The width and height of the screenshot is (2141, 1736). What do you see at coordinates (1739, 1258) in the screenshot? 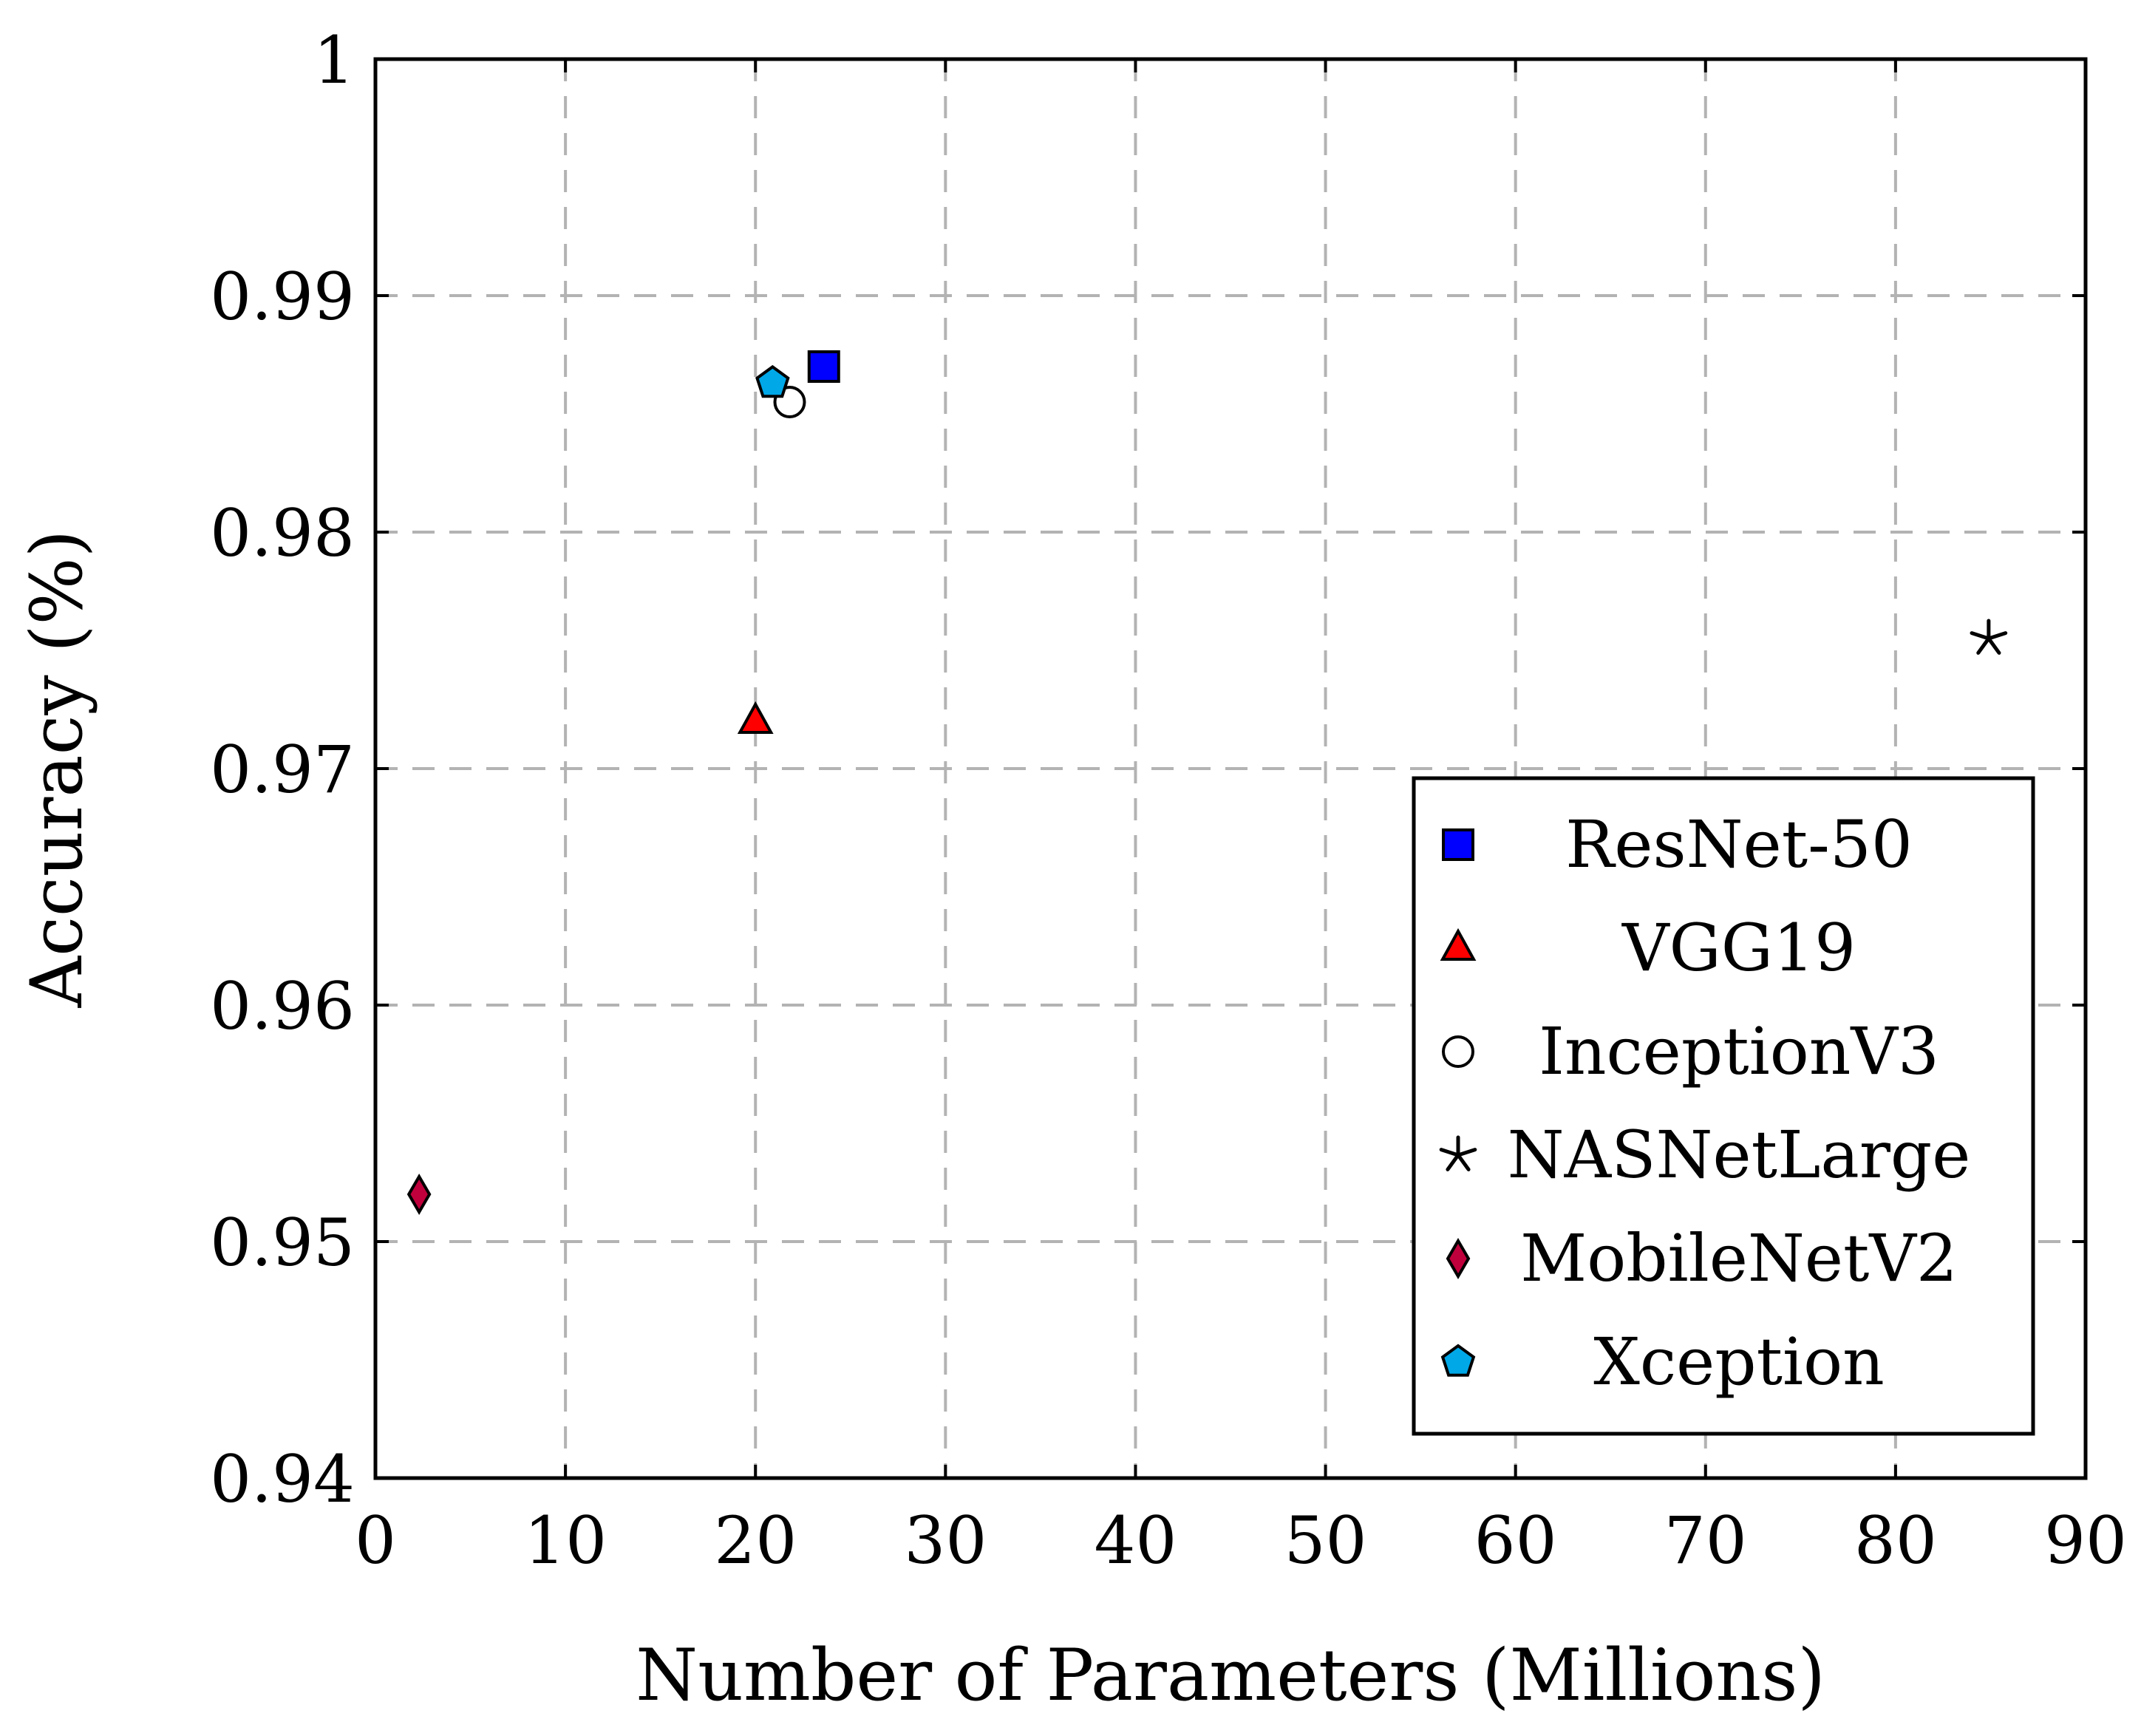
I see `legend-label: MobileNetV2` at bounding box center [1739, 1258].